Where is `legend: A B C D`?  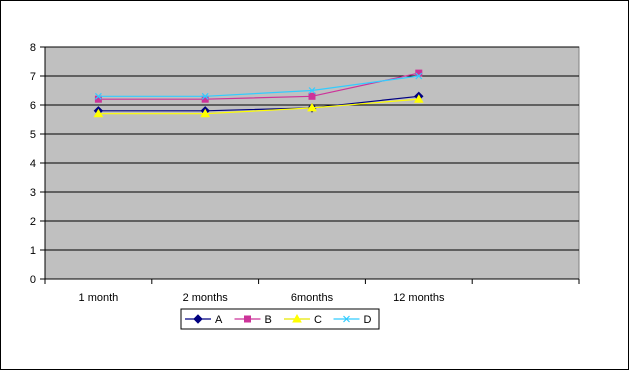 legend: A B C D is located at coordinates (280, 319).